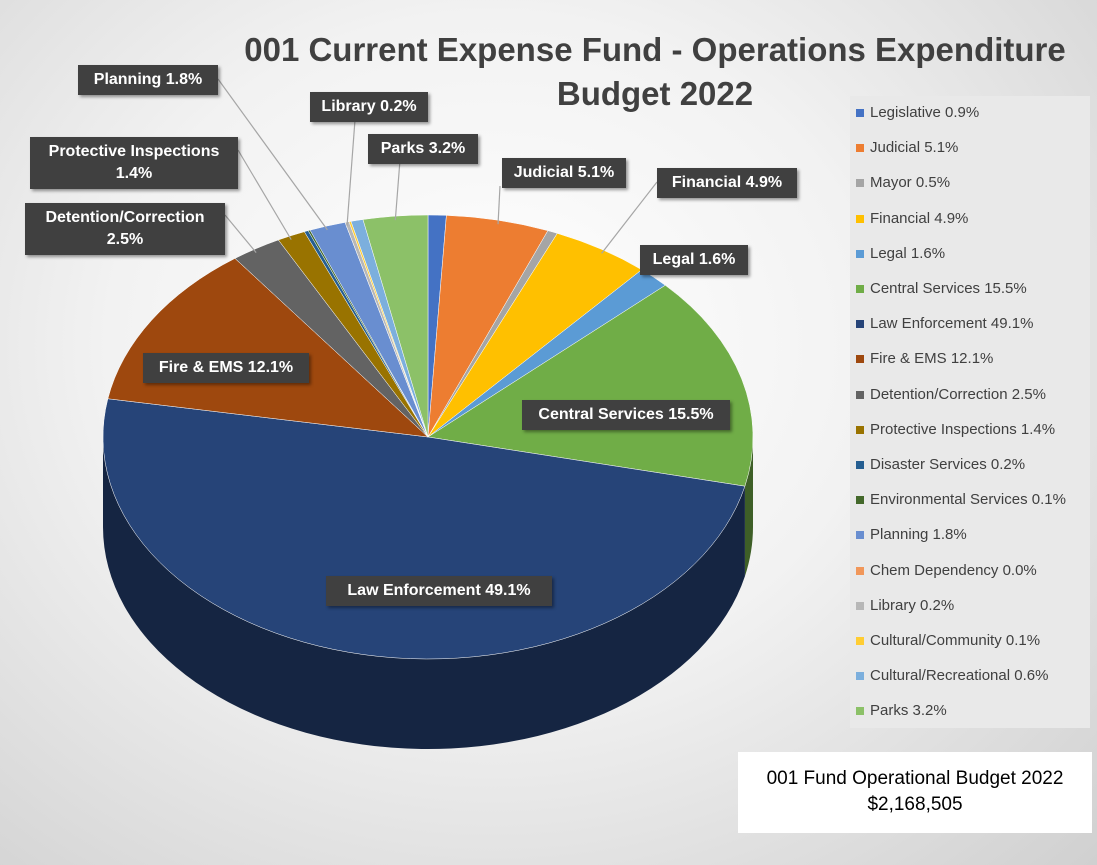  I want to click on legend-item: Law Enforcement 49.1%, so click(944, 323).